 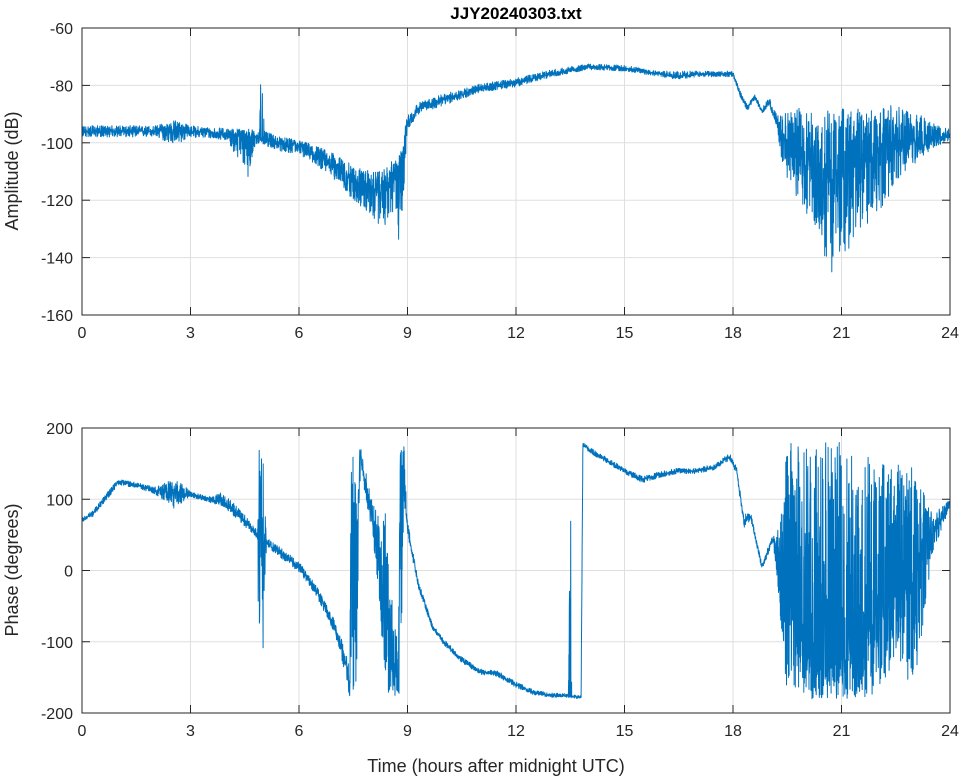 What do you see at coordinates (516, 13) in the screenshot?
I see `chart-title: JJY20240303.txt` at bounding box center [516, 13].